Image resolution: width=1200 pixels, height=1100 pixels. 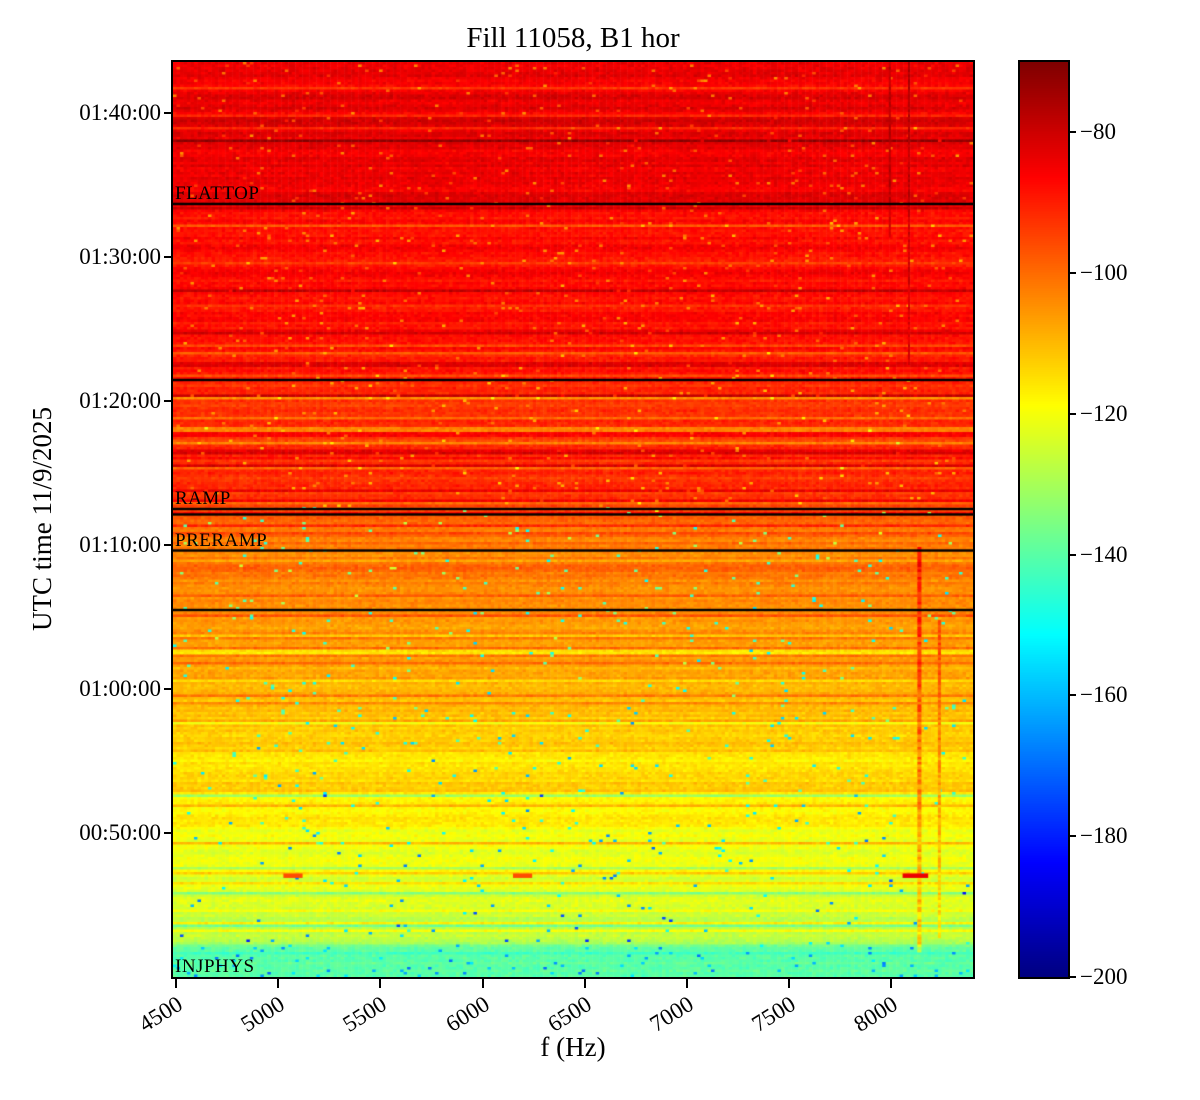 I want to click on colorbar-gradient, so click(x=1044, y=519).